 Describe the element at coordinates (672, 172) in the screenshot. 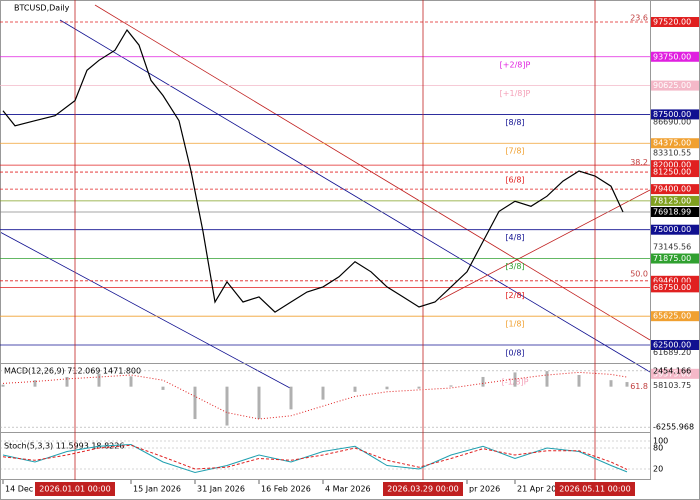

I see `level-label: 81250.00` at that location.